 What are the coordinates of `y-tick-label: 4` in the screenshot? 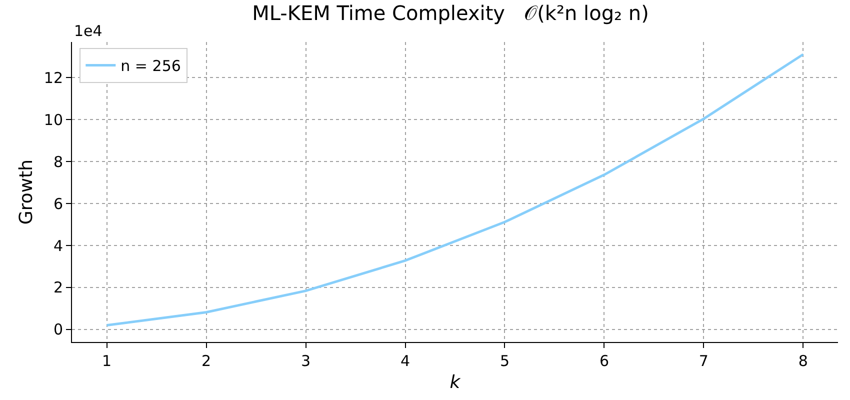 It's located at (58, 245).